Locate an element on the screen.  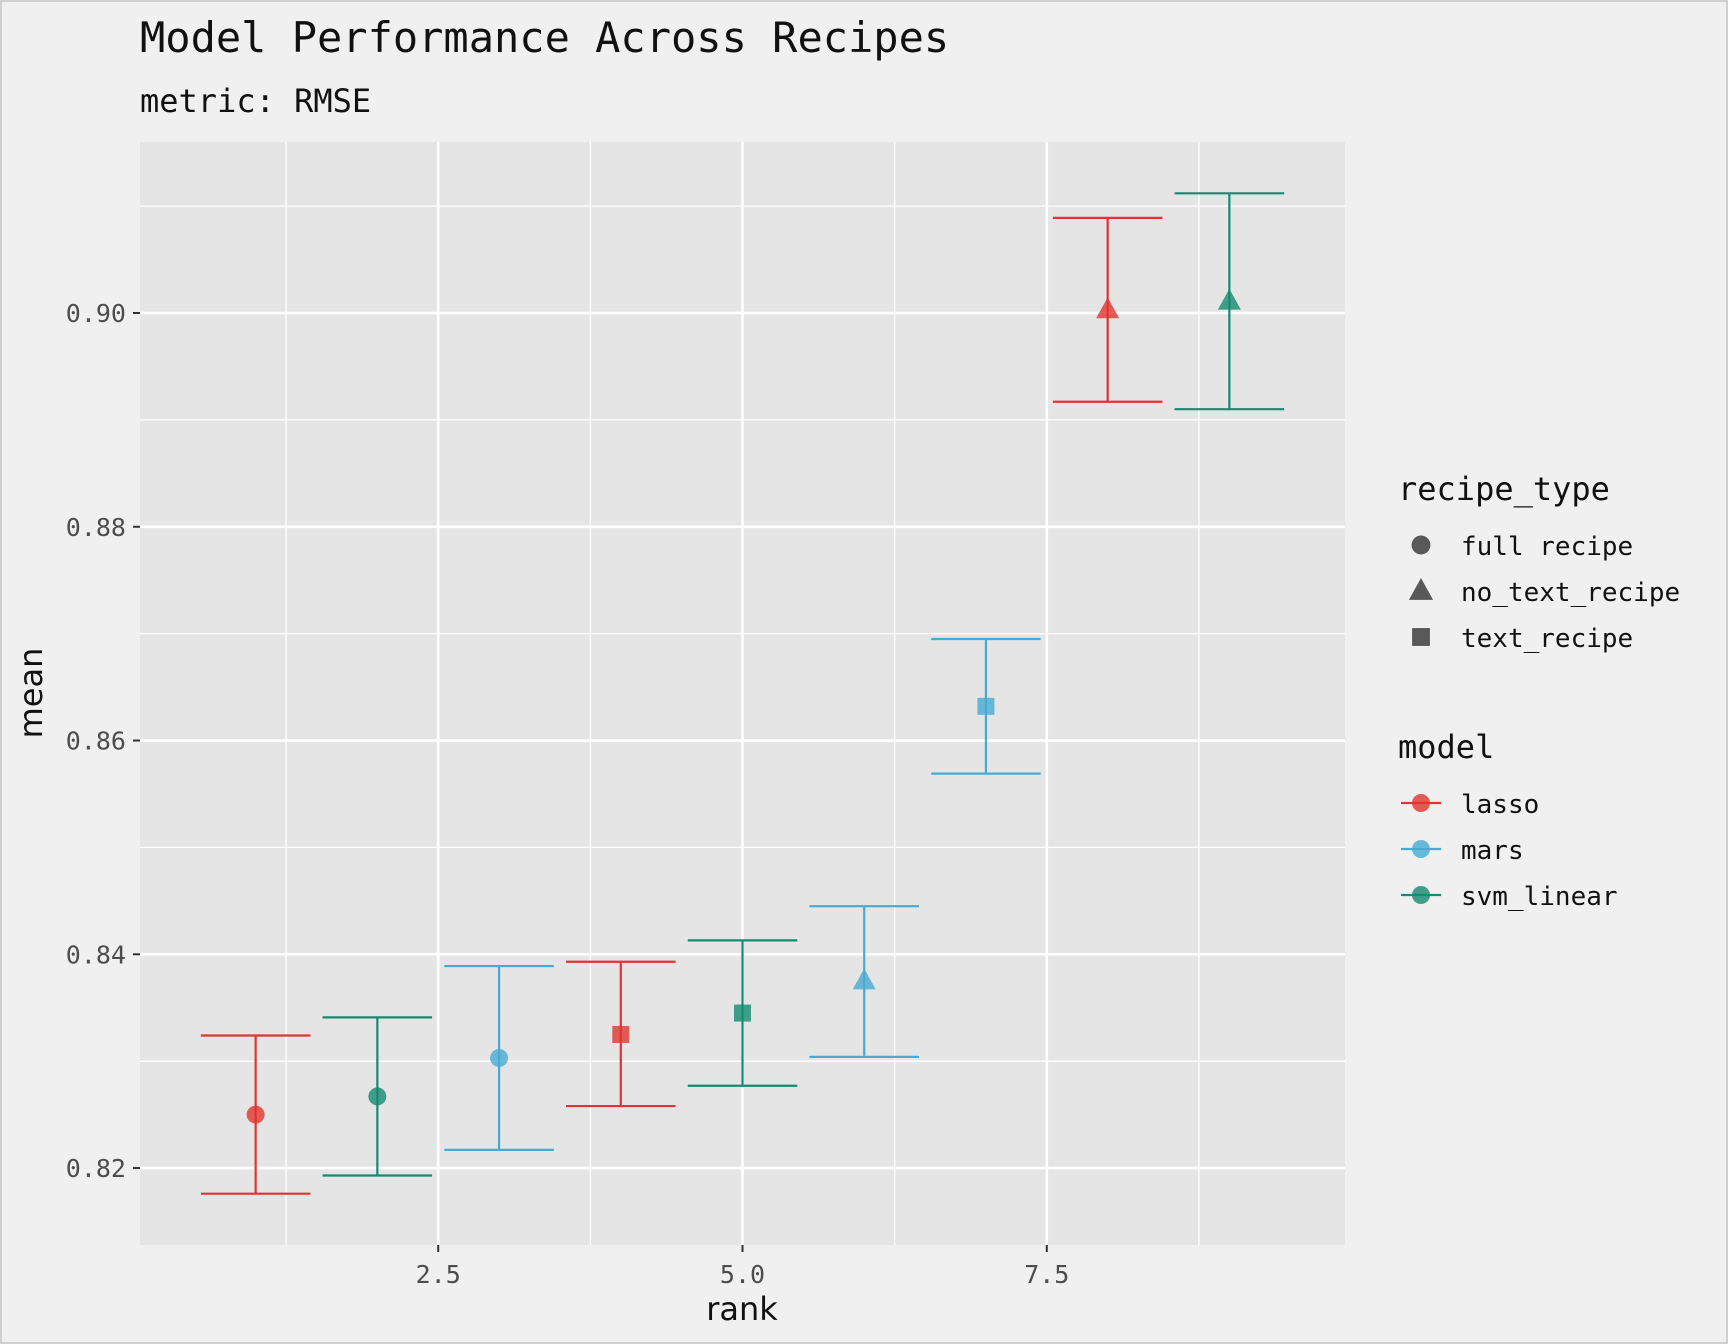
legend-label: text_recipe is located at coordinates (1547, 639).